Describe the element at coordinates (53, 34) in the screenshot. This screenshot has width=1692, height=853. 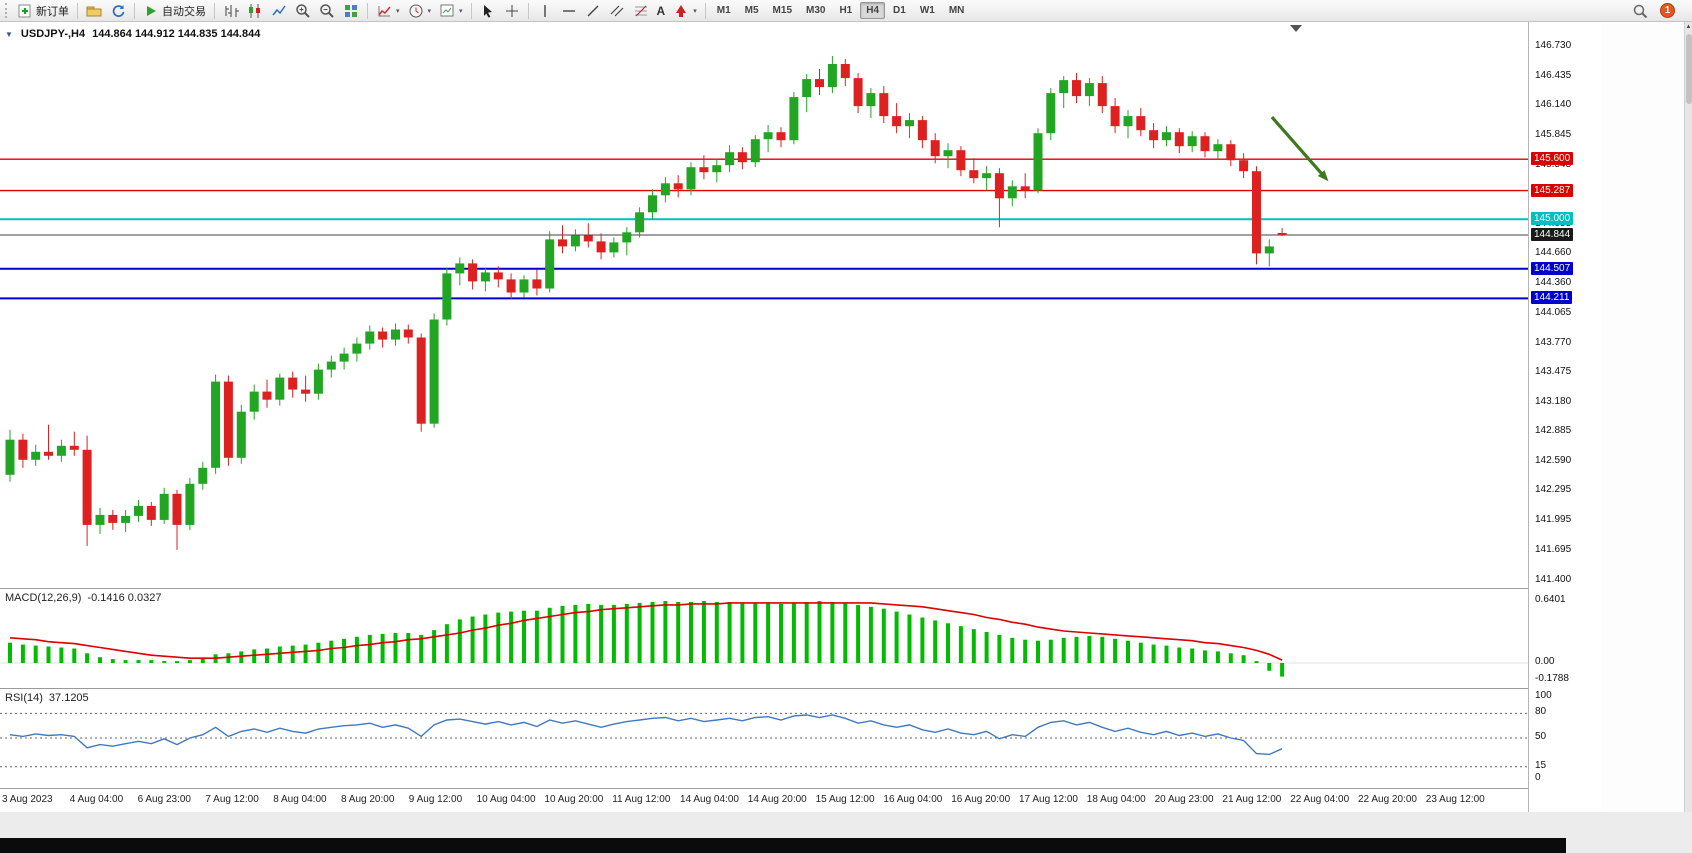
I see `chart-symbol-period: USDJPY-,H4` at that location.